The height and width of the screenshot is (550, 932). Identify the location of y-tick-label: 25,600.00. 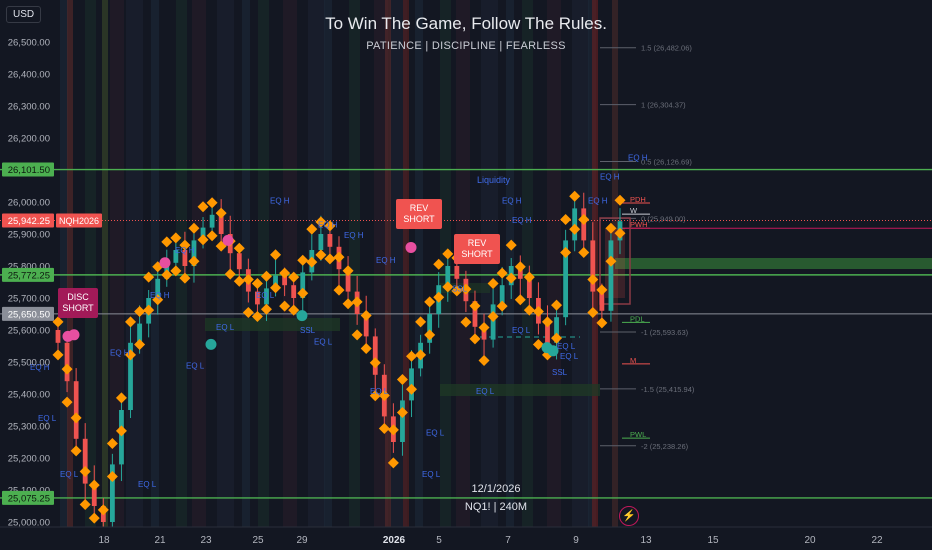
(29, 331).